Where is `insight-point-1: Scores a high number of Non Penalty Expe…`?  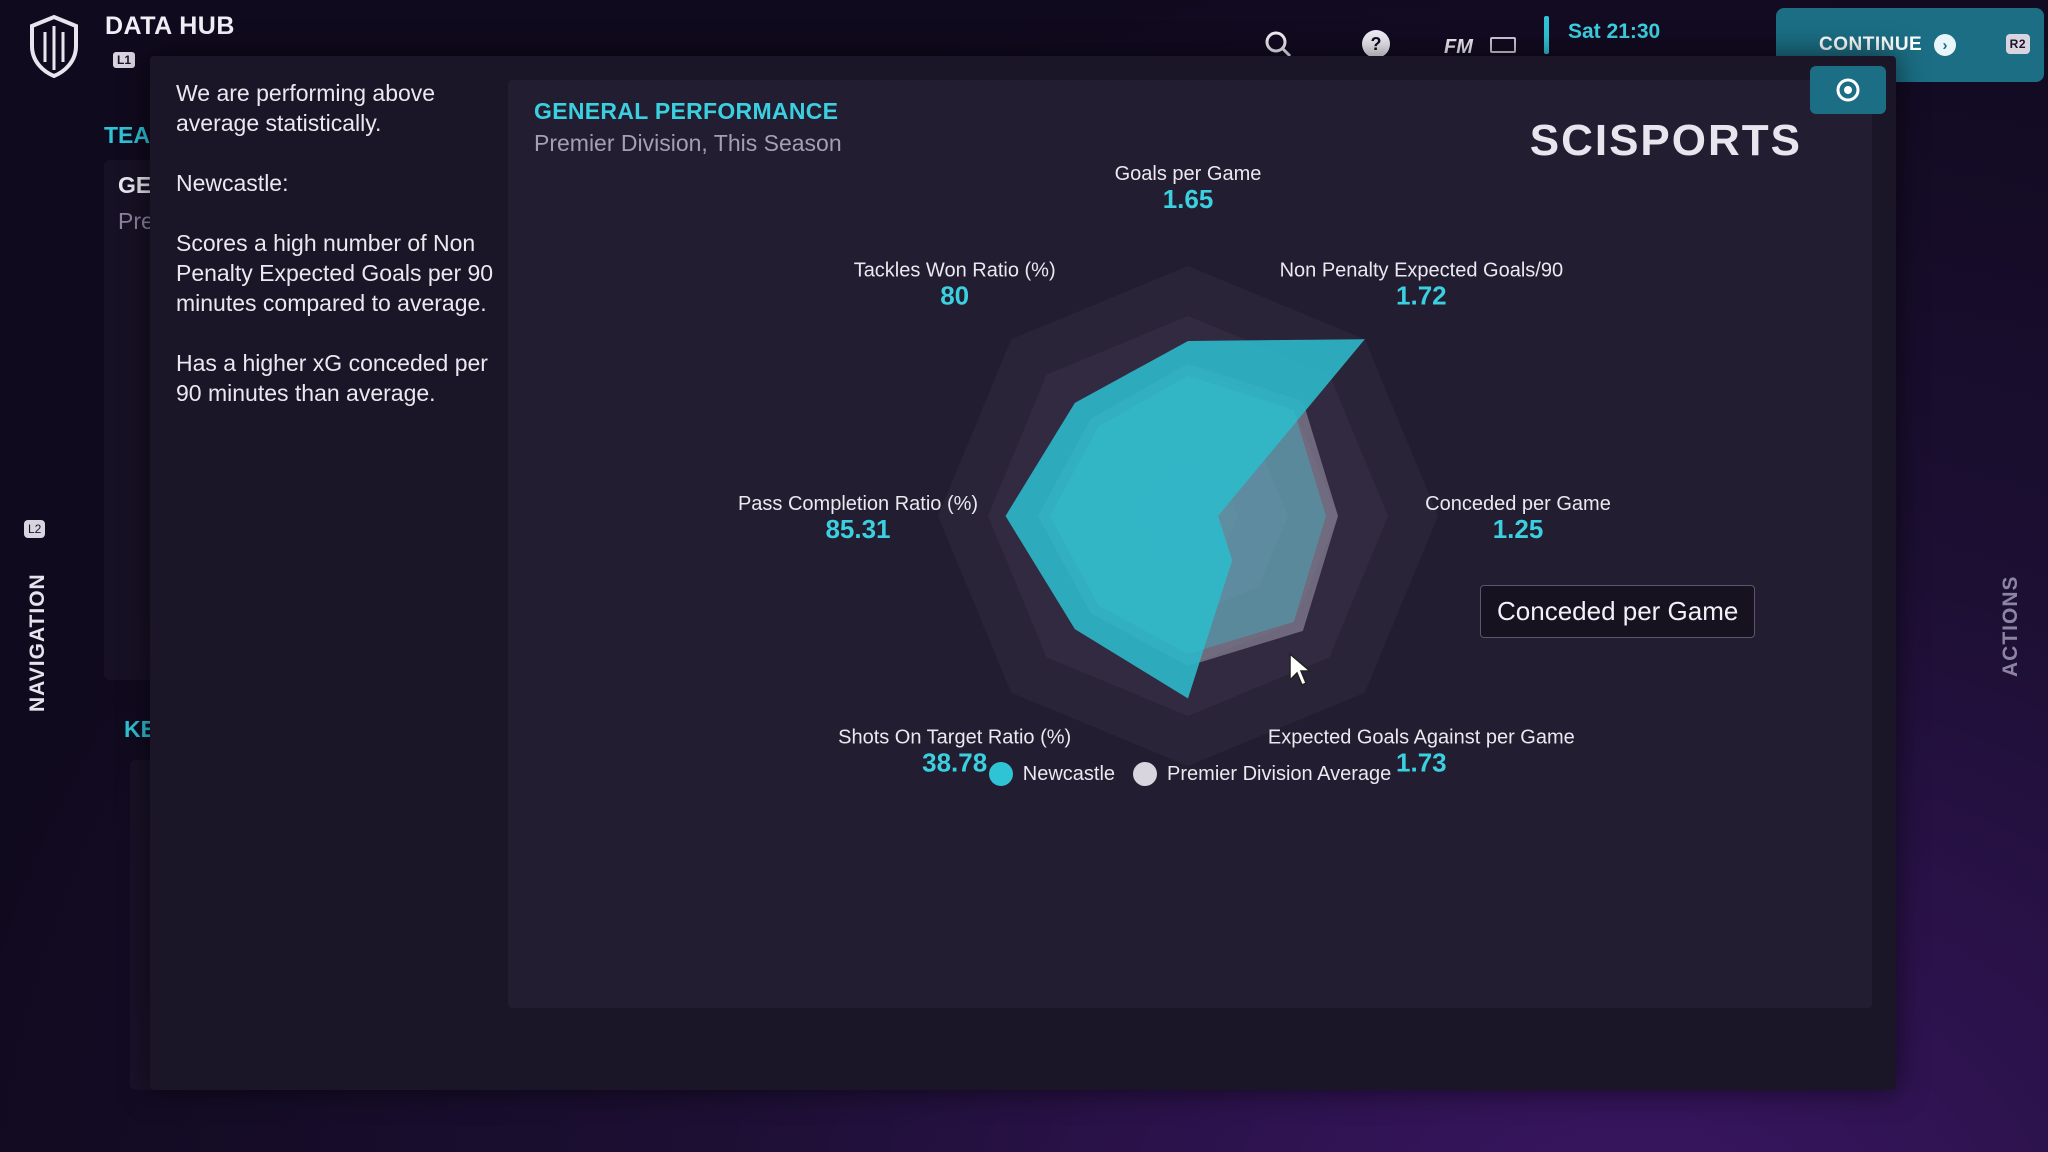
insight-point-1: Scores a high number of Non Penalty Expe… is located at coordinates (335, 273).